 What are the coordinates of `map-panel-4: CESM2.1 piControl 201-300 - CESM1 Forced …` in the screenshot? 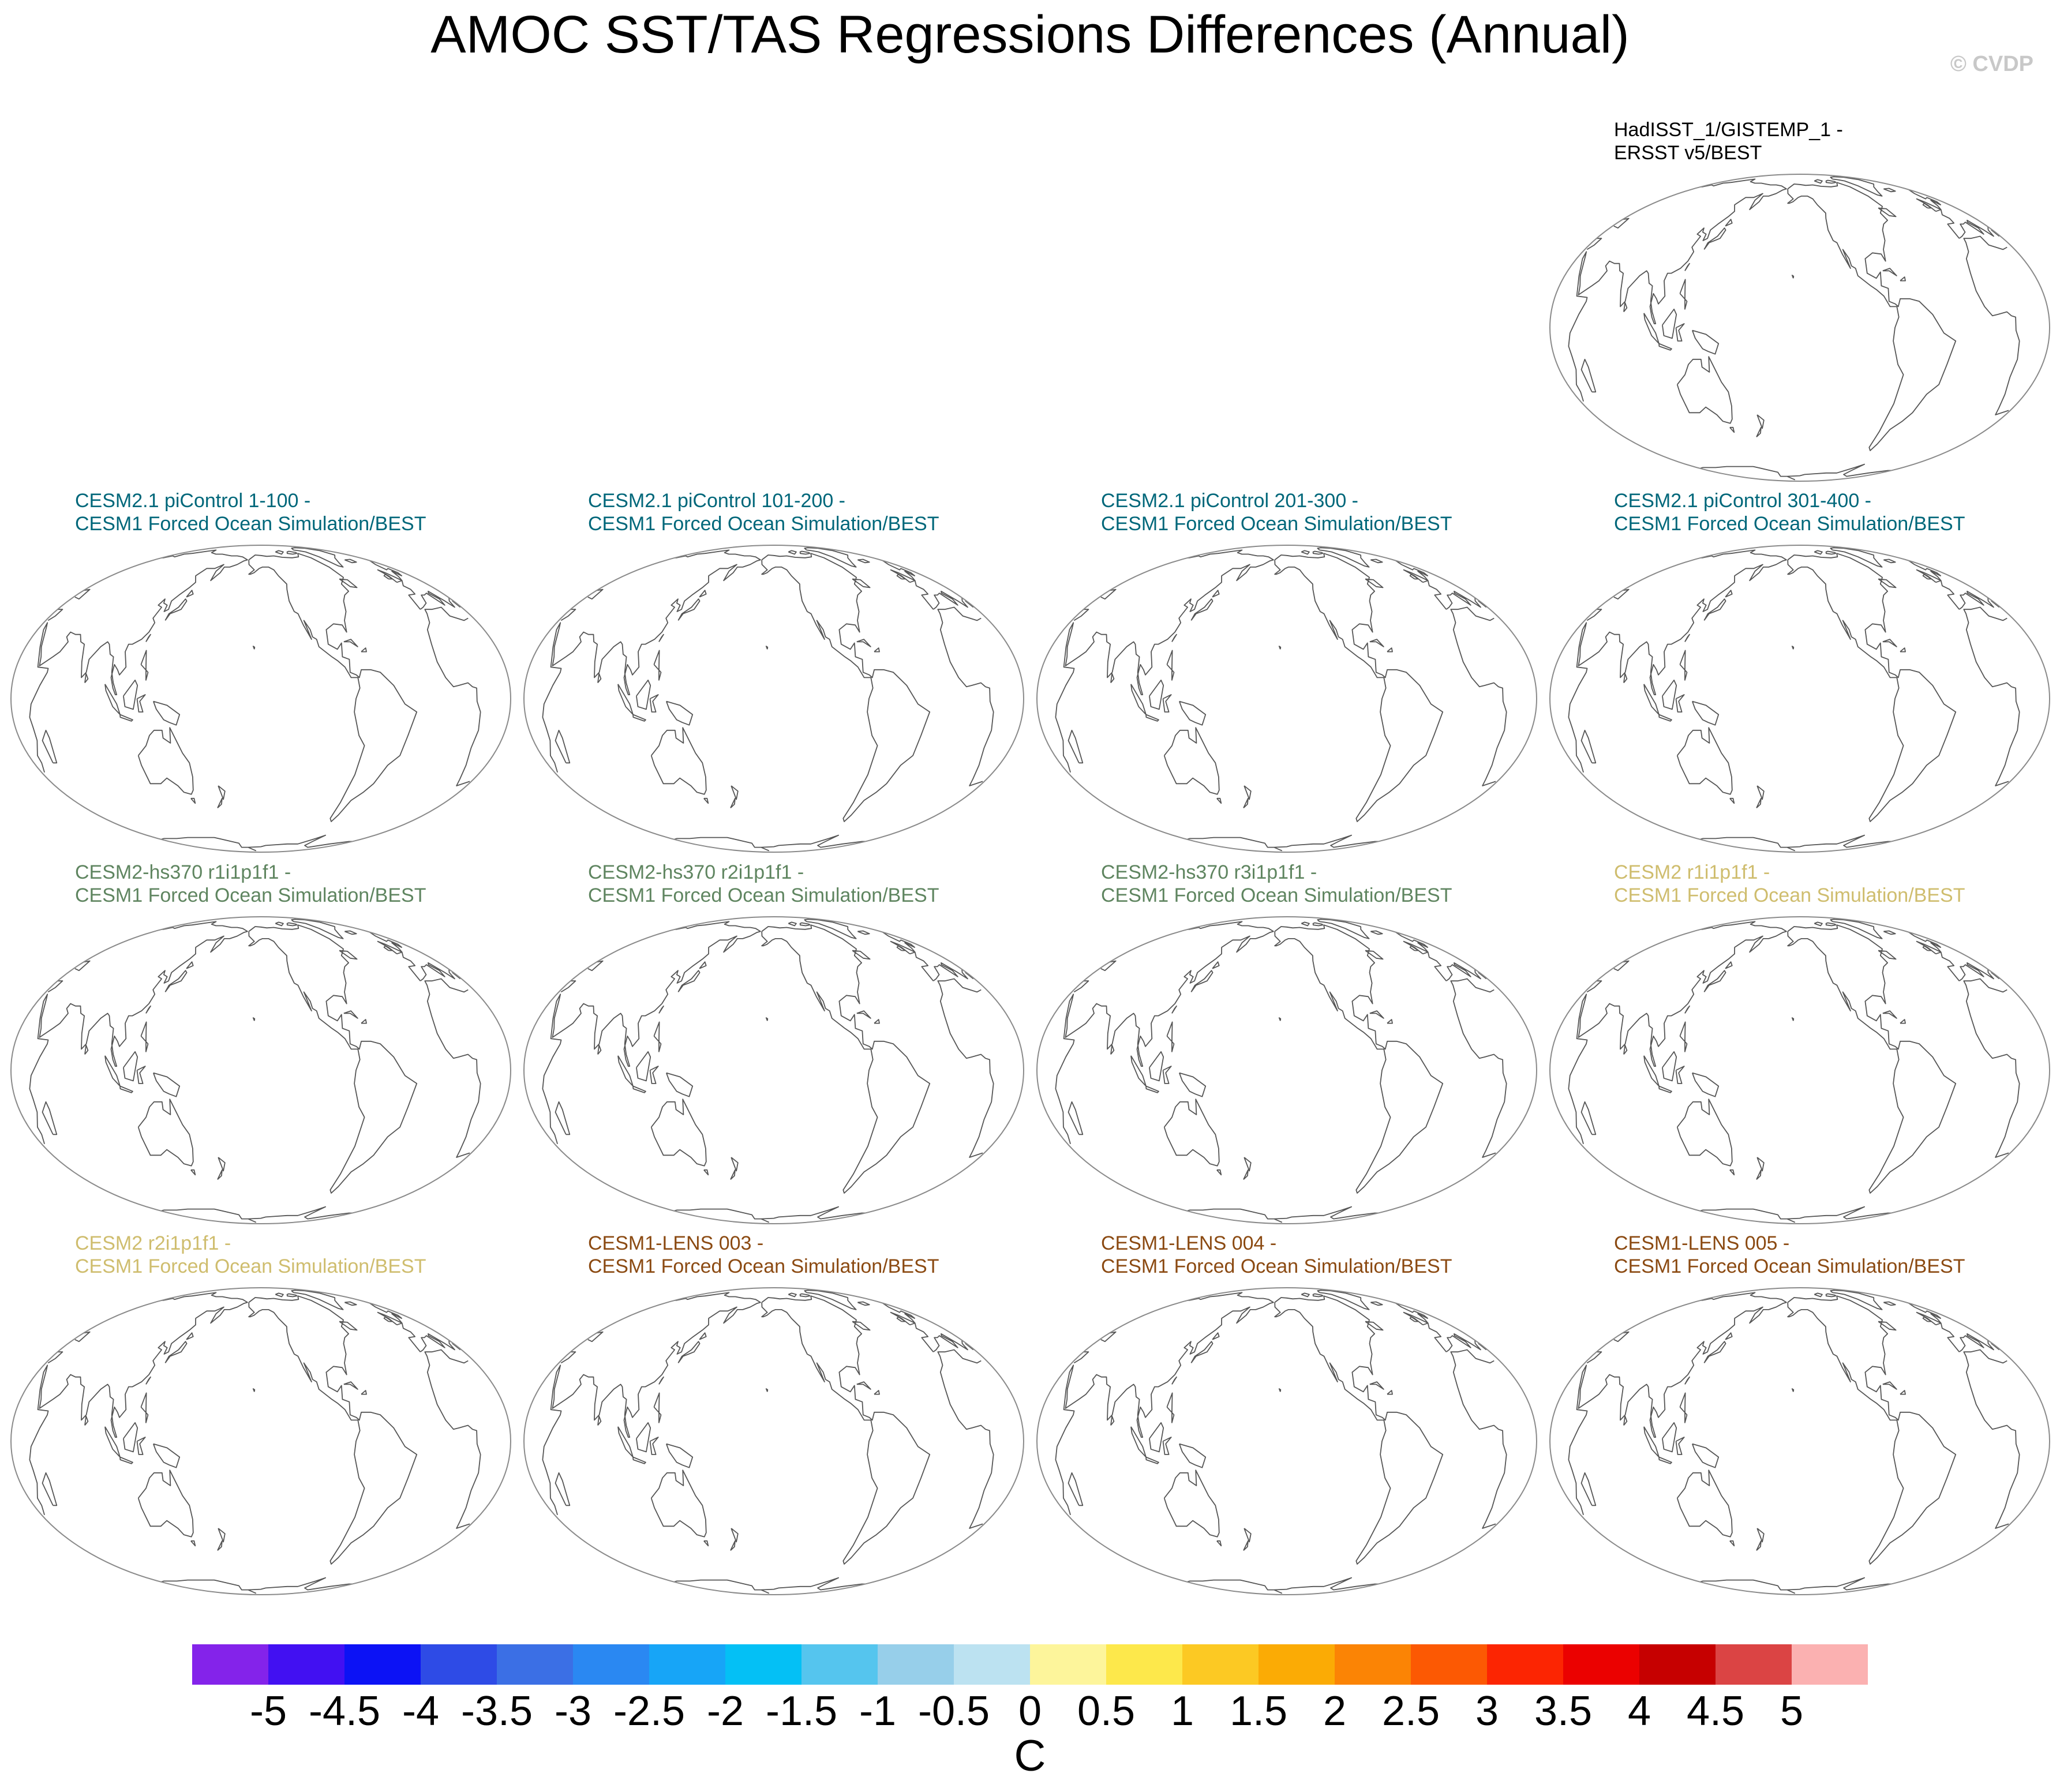 It's located at (1290, 673).